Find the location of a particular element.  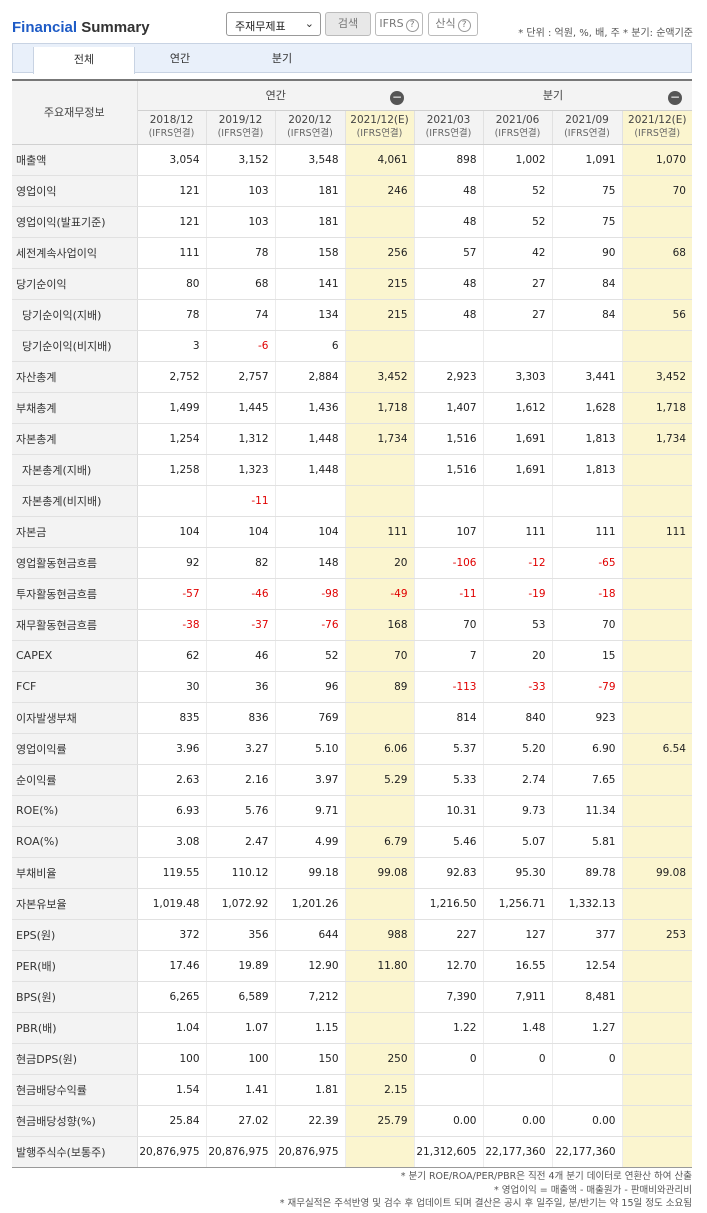

table-cell: 1,332.13 is located at coordinates (586, 904).